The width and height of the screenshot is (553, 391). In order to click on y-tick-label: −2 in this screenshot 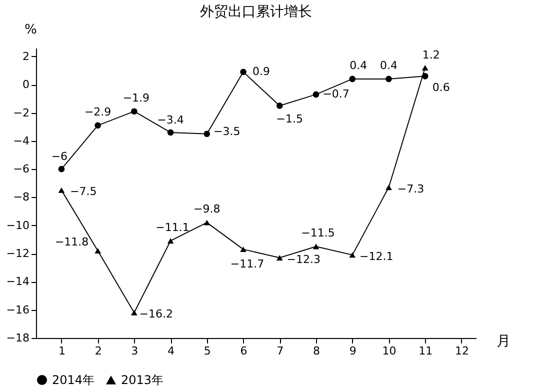, I will do `click(21, 113)`.